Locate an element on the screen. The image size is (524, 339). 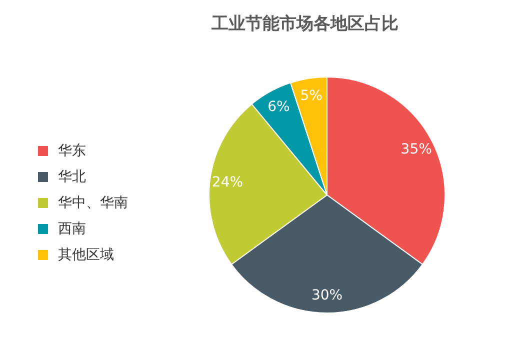
legend-label: 华北 is located at coordinates (72, 177).